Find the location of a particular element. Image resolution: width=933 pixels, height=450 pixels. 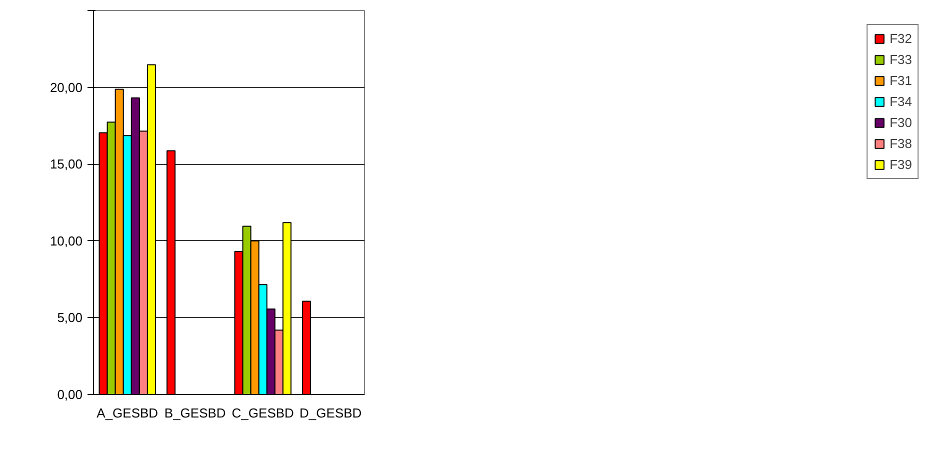

x-tick-label: B_GESBD is located at coordinates (195, 413).